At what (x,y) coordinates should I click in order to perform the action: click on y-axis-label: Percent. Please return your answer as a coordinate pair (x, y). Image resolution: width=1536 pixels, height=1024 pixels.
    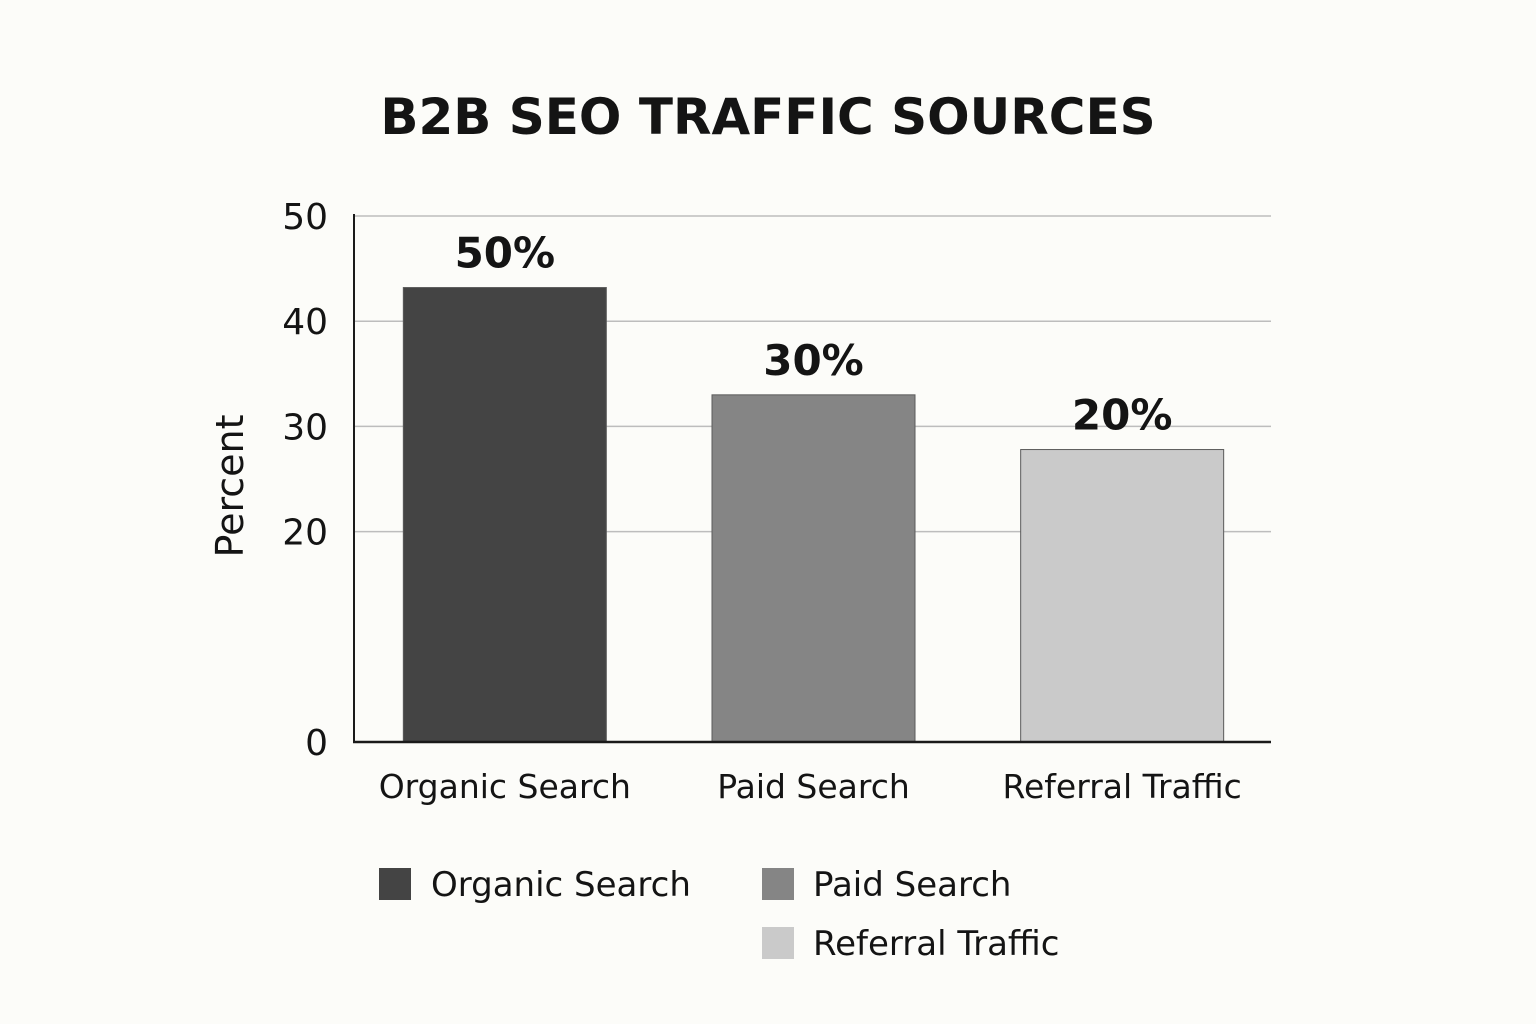
    Looking at the image, I should click on (230, 486).